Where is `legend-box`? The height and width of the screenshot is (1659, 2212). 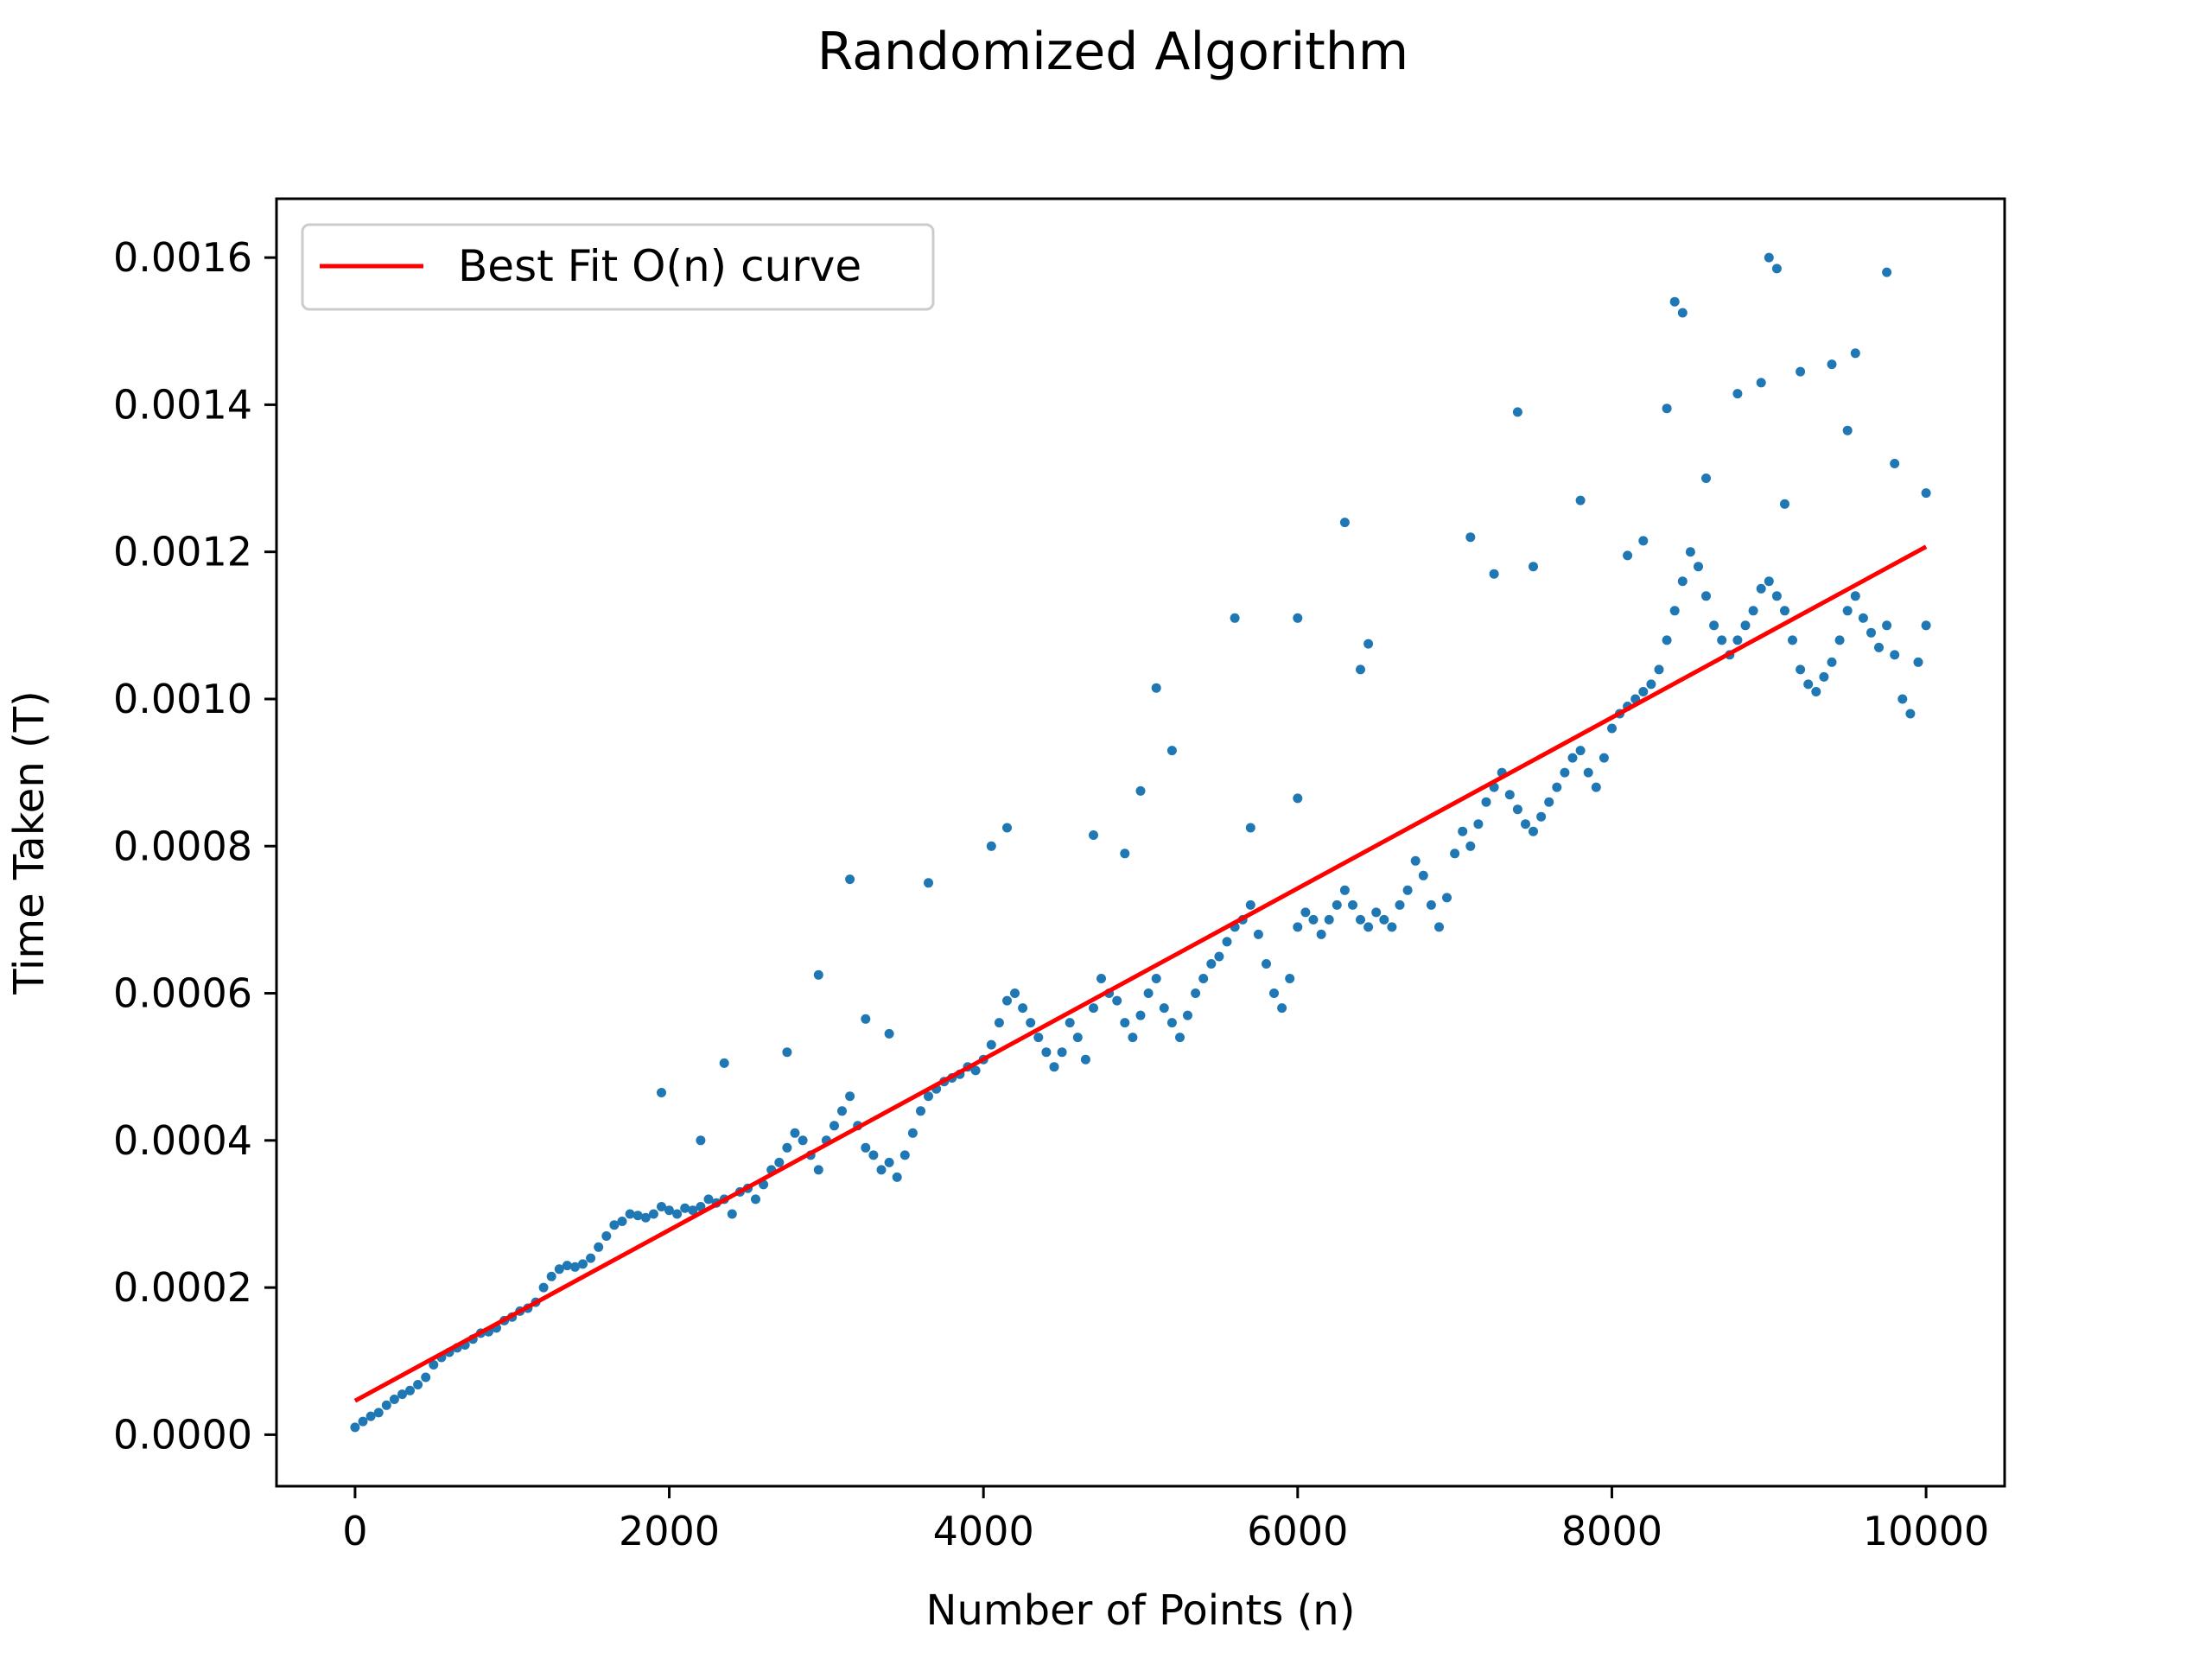
legend-box is located at coordinates (618, 267).